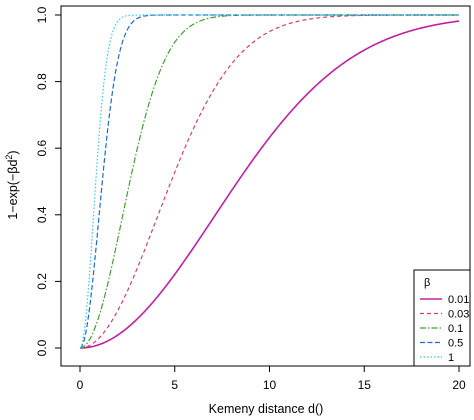 The width and height of the screenshot is (474, 420). I want to click on legend-label: 0.5, so click(455, 344).